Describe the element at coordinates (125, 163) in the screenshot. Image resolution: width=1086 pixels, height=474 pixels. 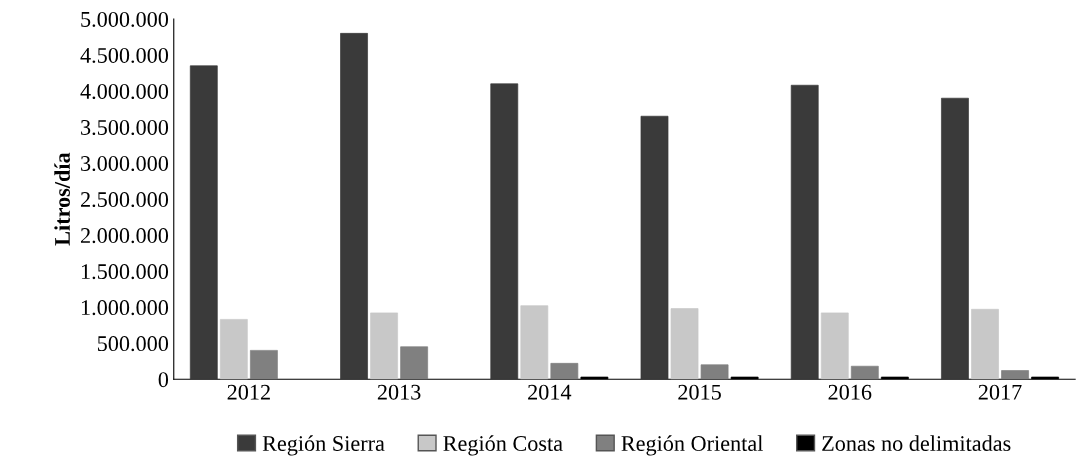
I see `y-tick-label: 3.000.000` at that location.